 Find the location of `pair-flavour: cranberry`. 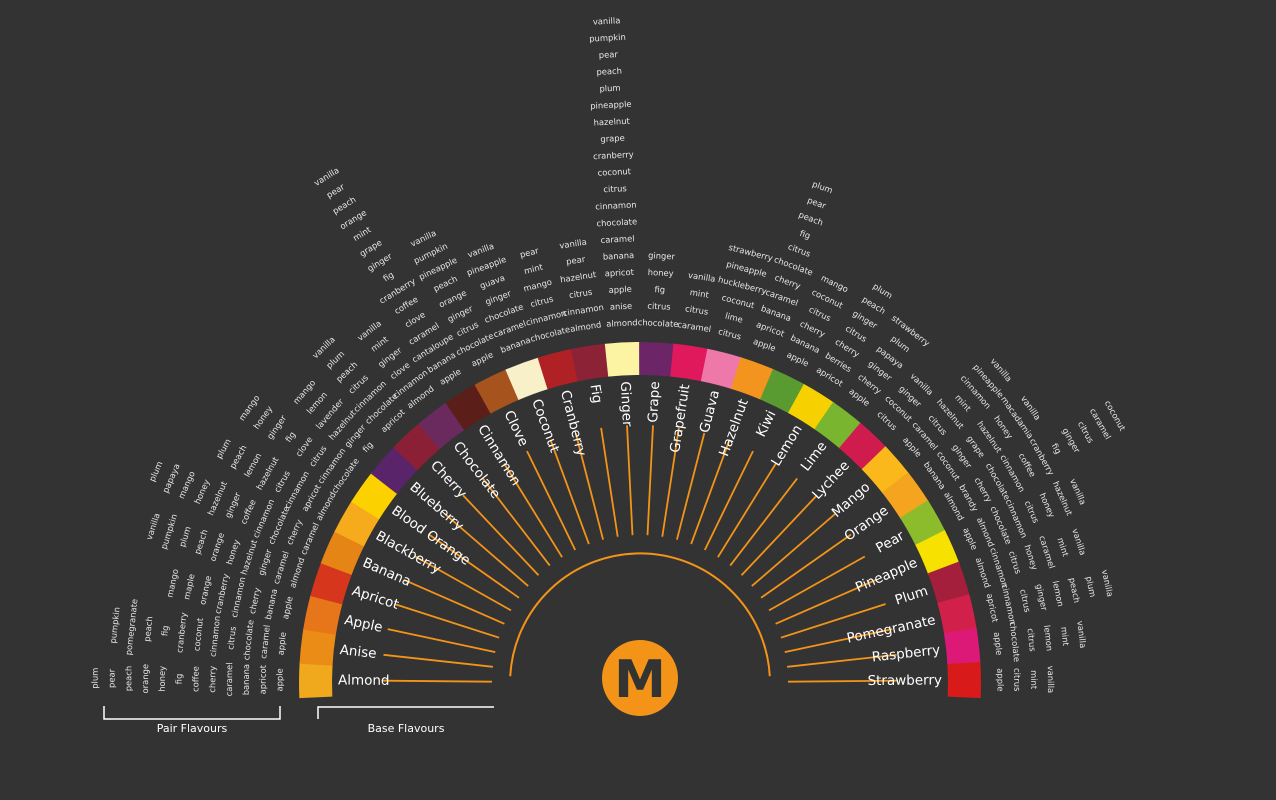

pair-flavour: cranberry is located at coordinates (613, 155).